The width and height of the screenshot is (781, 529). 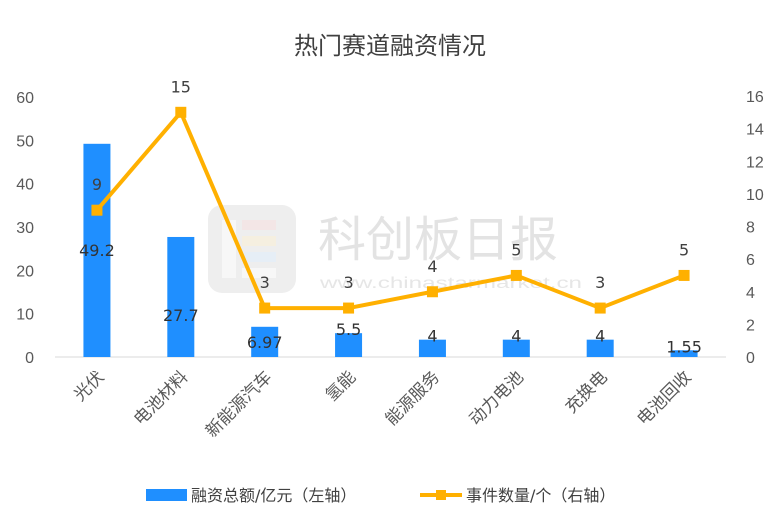 What do you see at coordinates (755, 130) in the screenshot?
I see `right-tick-label: 14` at bounding box center [755, 130].